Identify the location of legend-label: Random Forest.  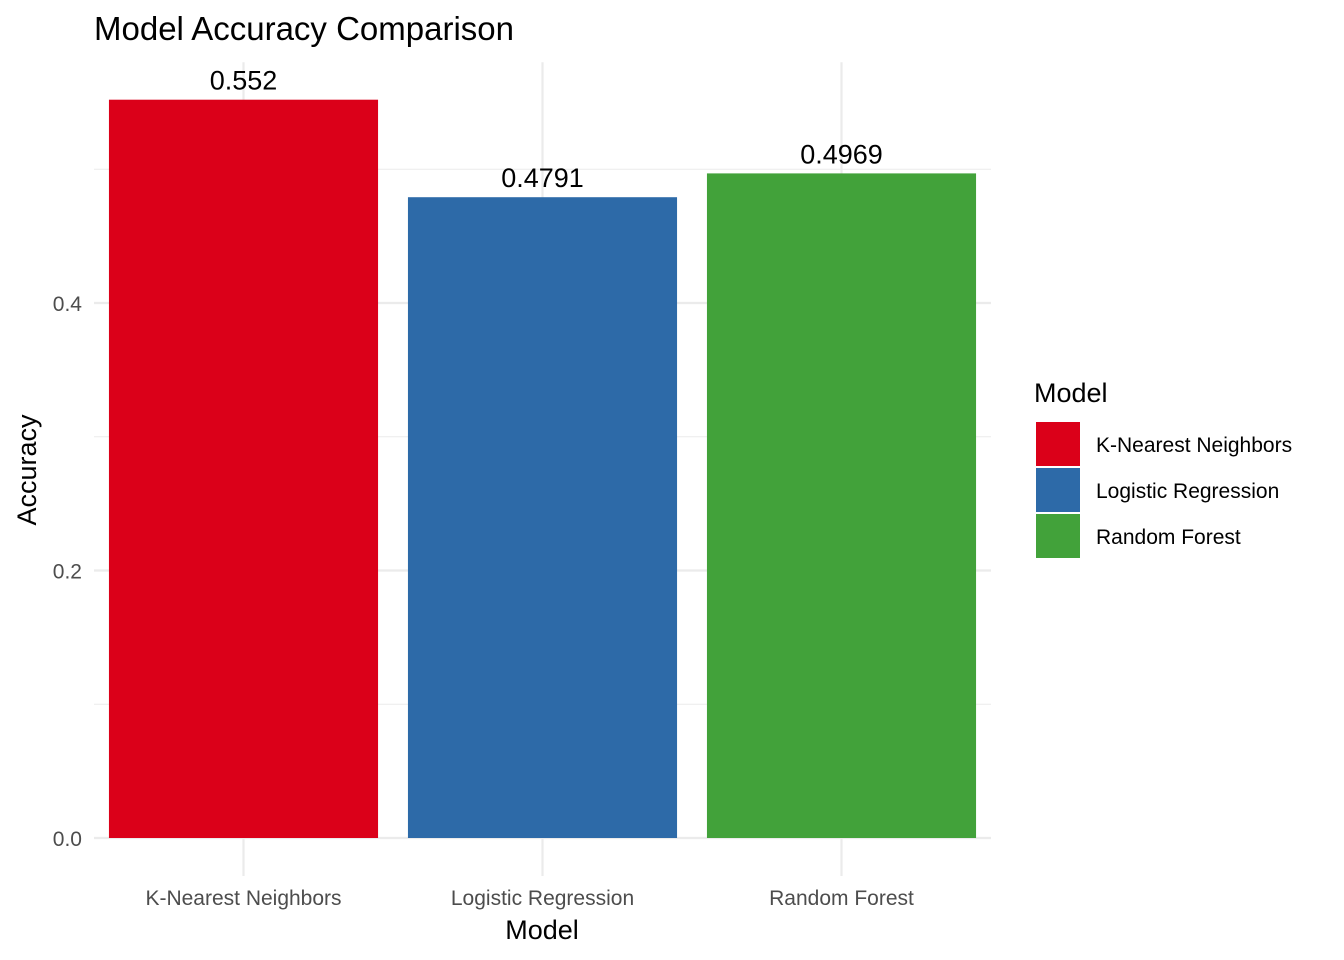
(1168, 537).